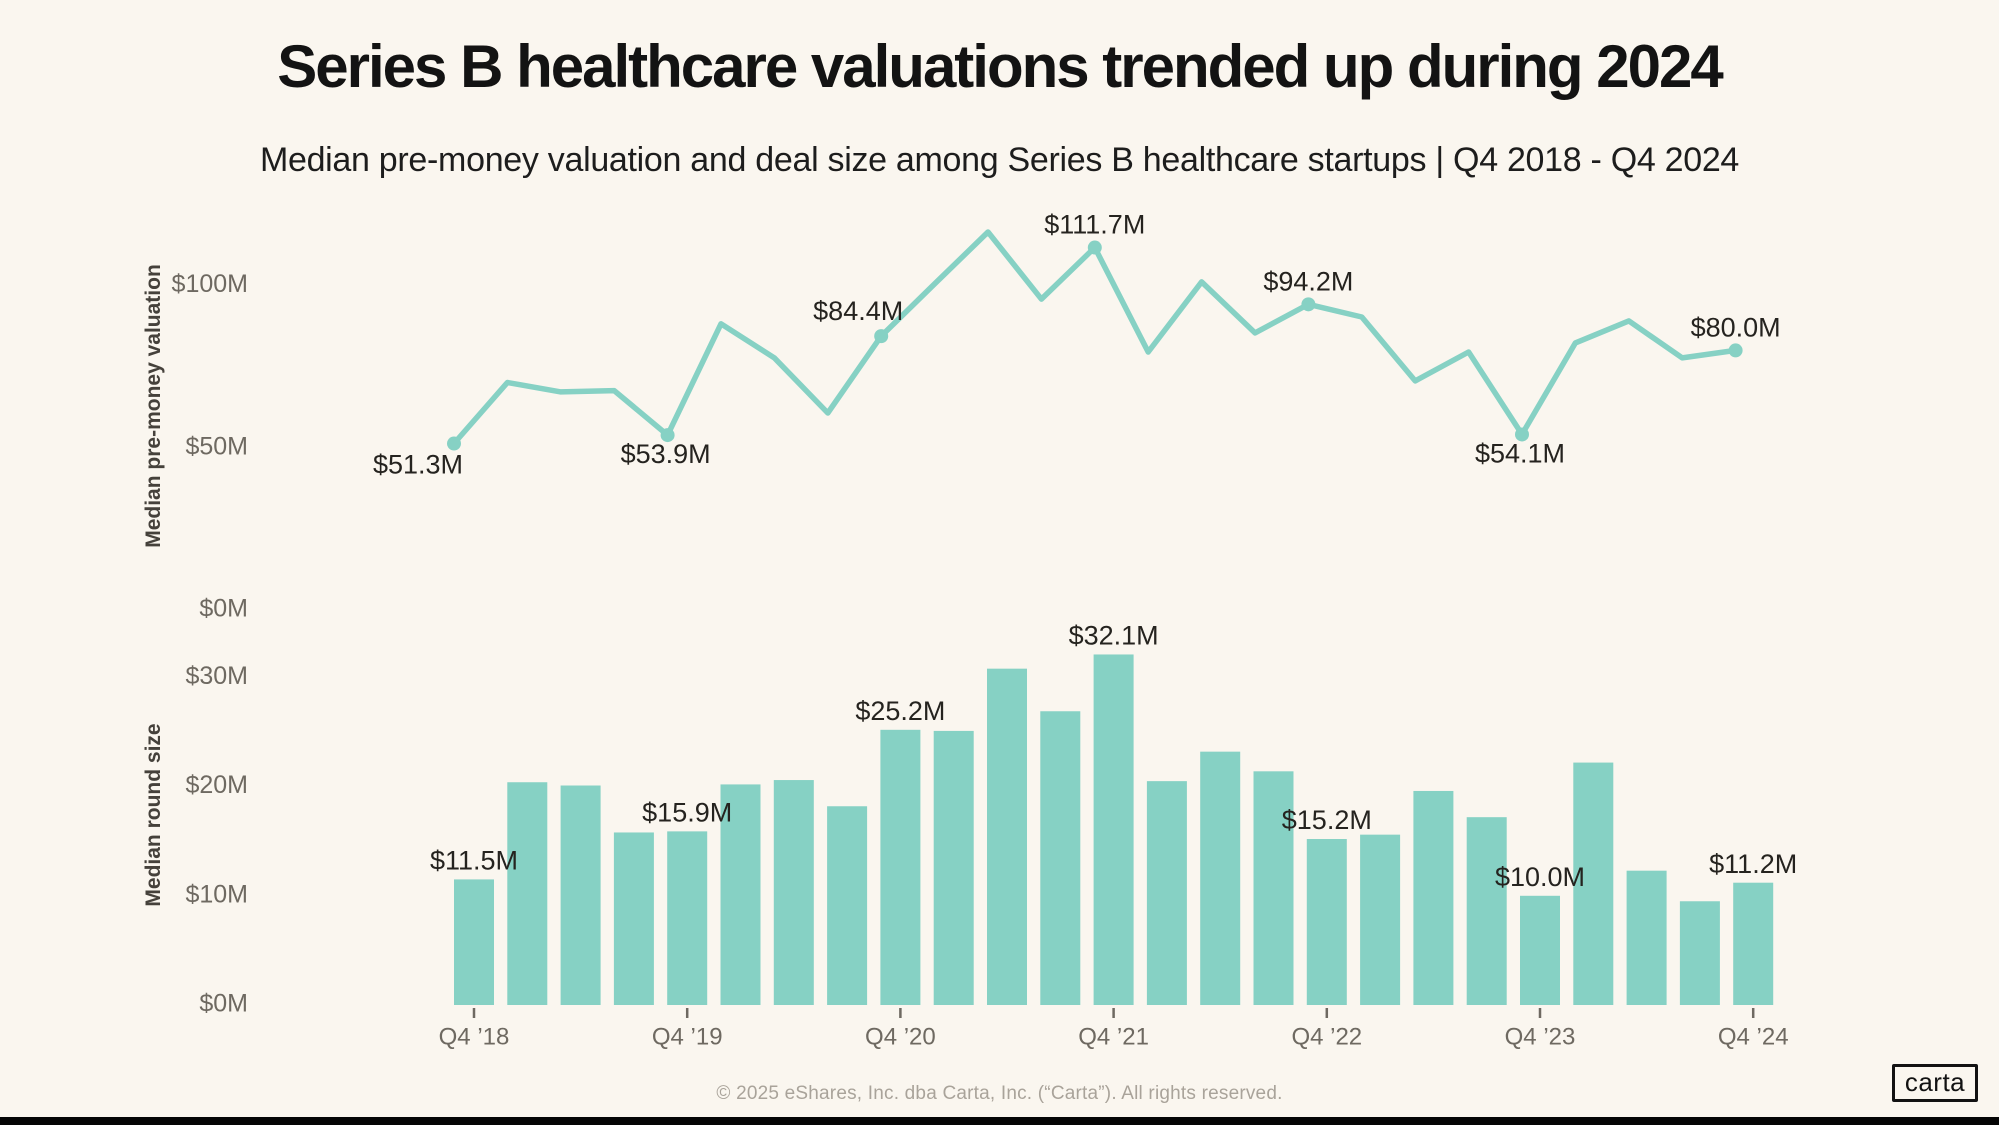 Image resolution: width=1999 pixels, height=1125 pixels. What do you see at coordinates (858, 311) in the screenshot?
I see `line-data-label: $84.4M` at bounding box center [858, 311].